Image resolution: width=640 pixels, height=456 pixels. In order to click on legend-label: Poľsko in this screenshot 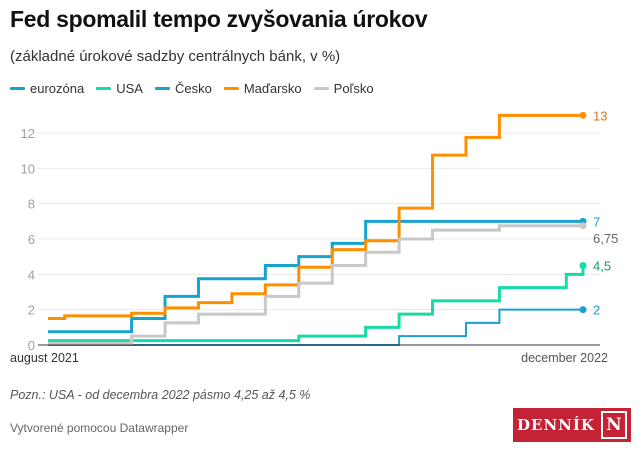, I will do `click(353, 88)`.